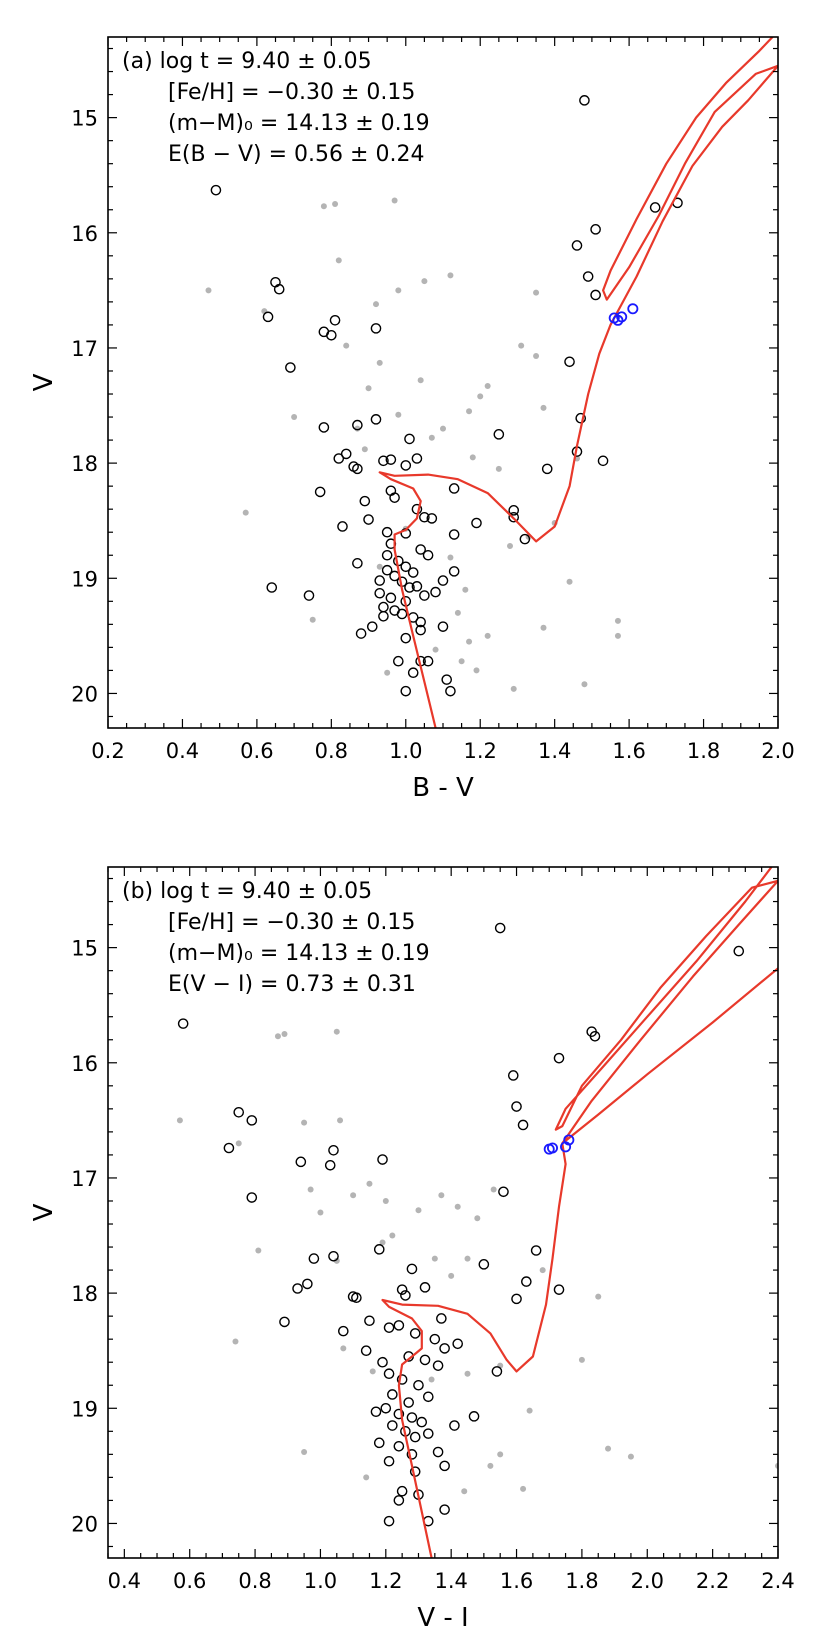  I want to click on x-tick-label: 2.2, so click(712, 1581).